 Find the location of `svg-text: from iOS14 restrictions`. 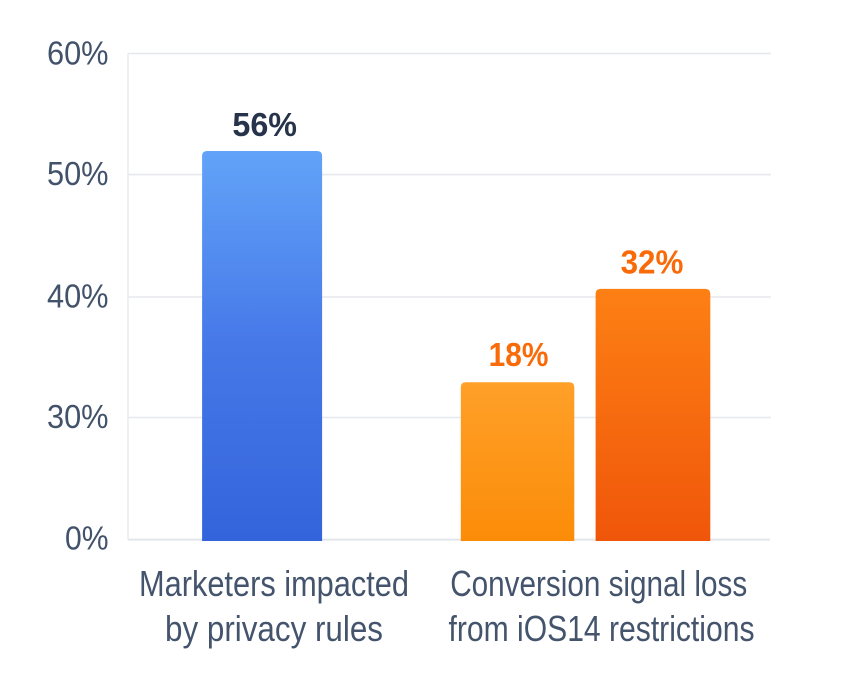

svg-text: from iOS14 restrictions is located at coordinates (602, 628).